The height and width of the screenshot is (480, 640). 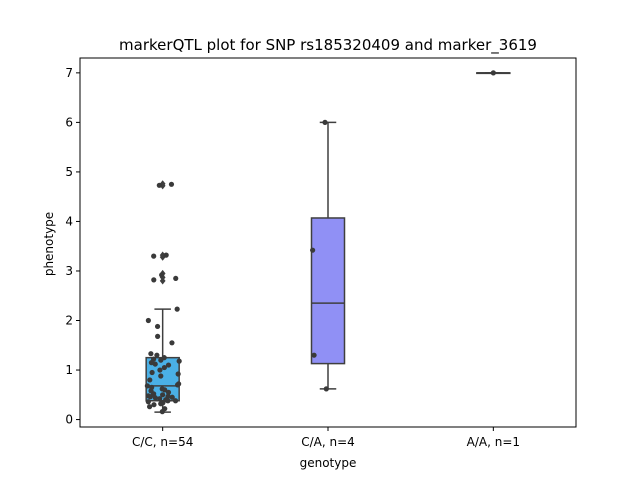 I want to click on y-tick-label: 2, so click(x=69, y=321).